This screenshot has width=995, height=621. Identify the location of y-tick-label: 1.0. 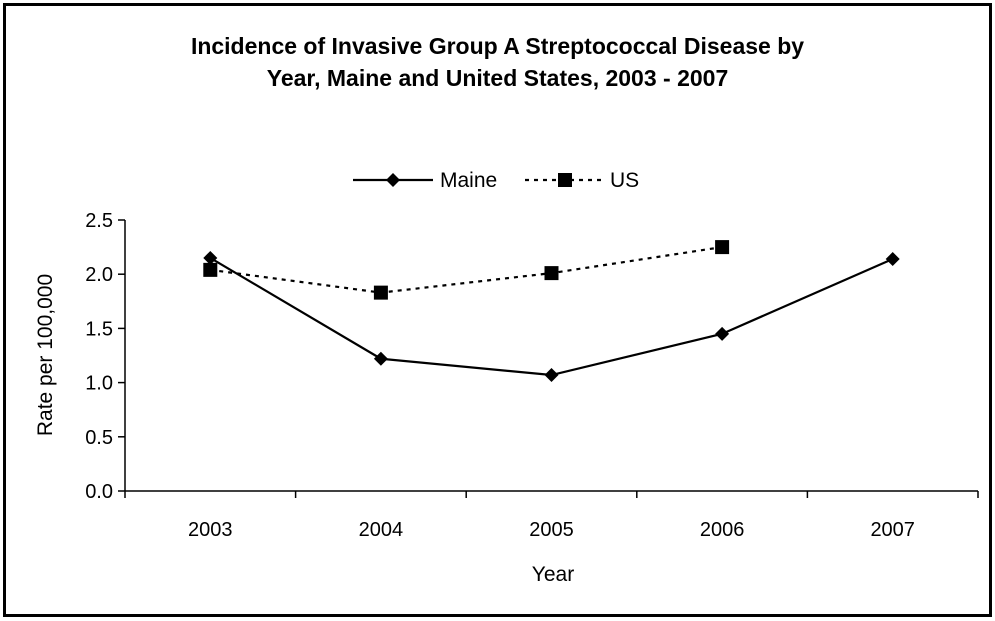
(99, 384).